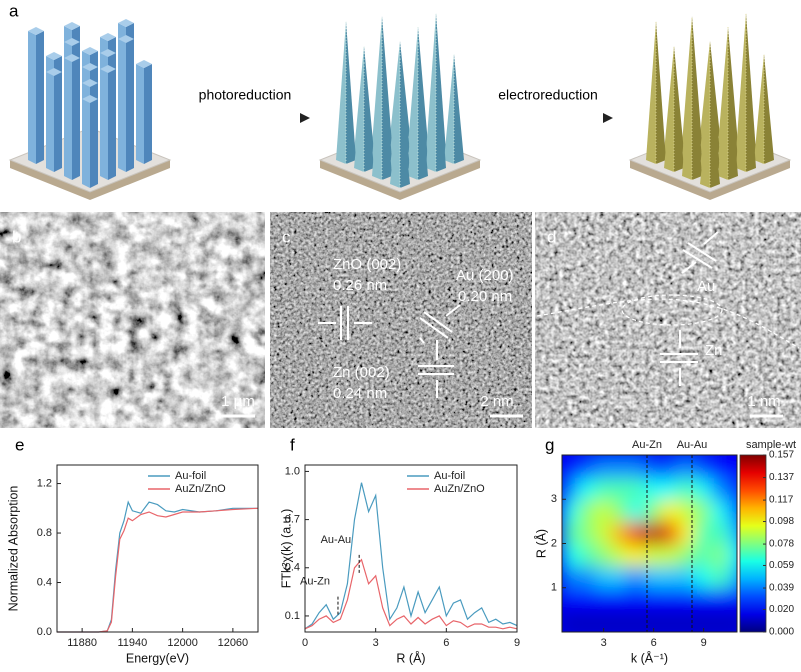 This screenshot has width=801, height=672. Describe the element at coordinates (554, 499) in the screenshot. I see `y-tick-label: 3` at that location.